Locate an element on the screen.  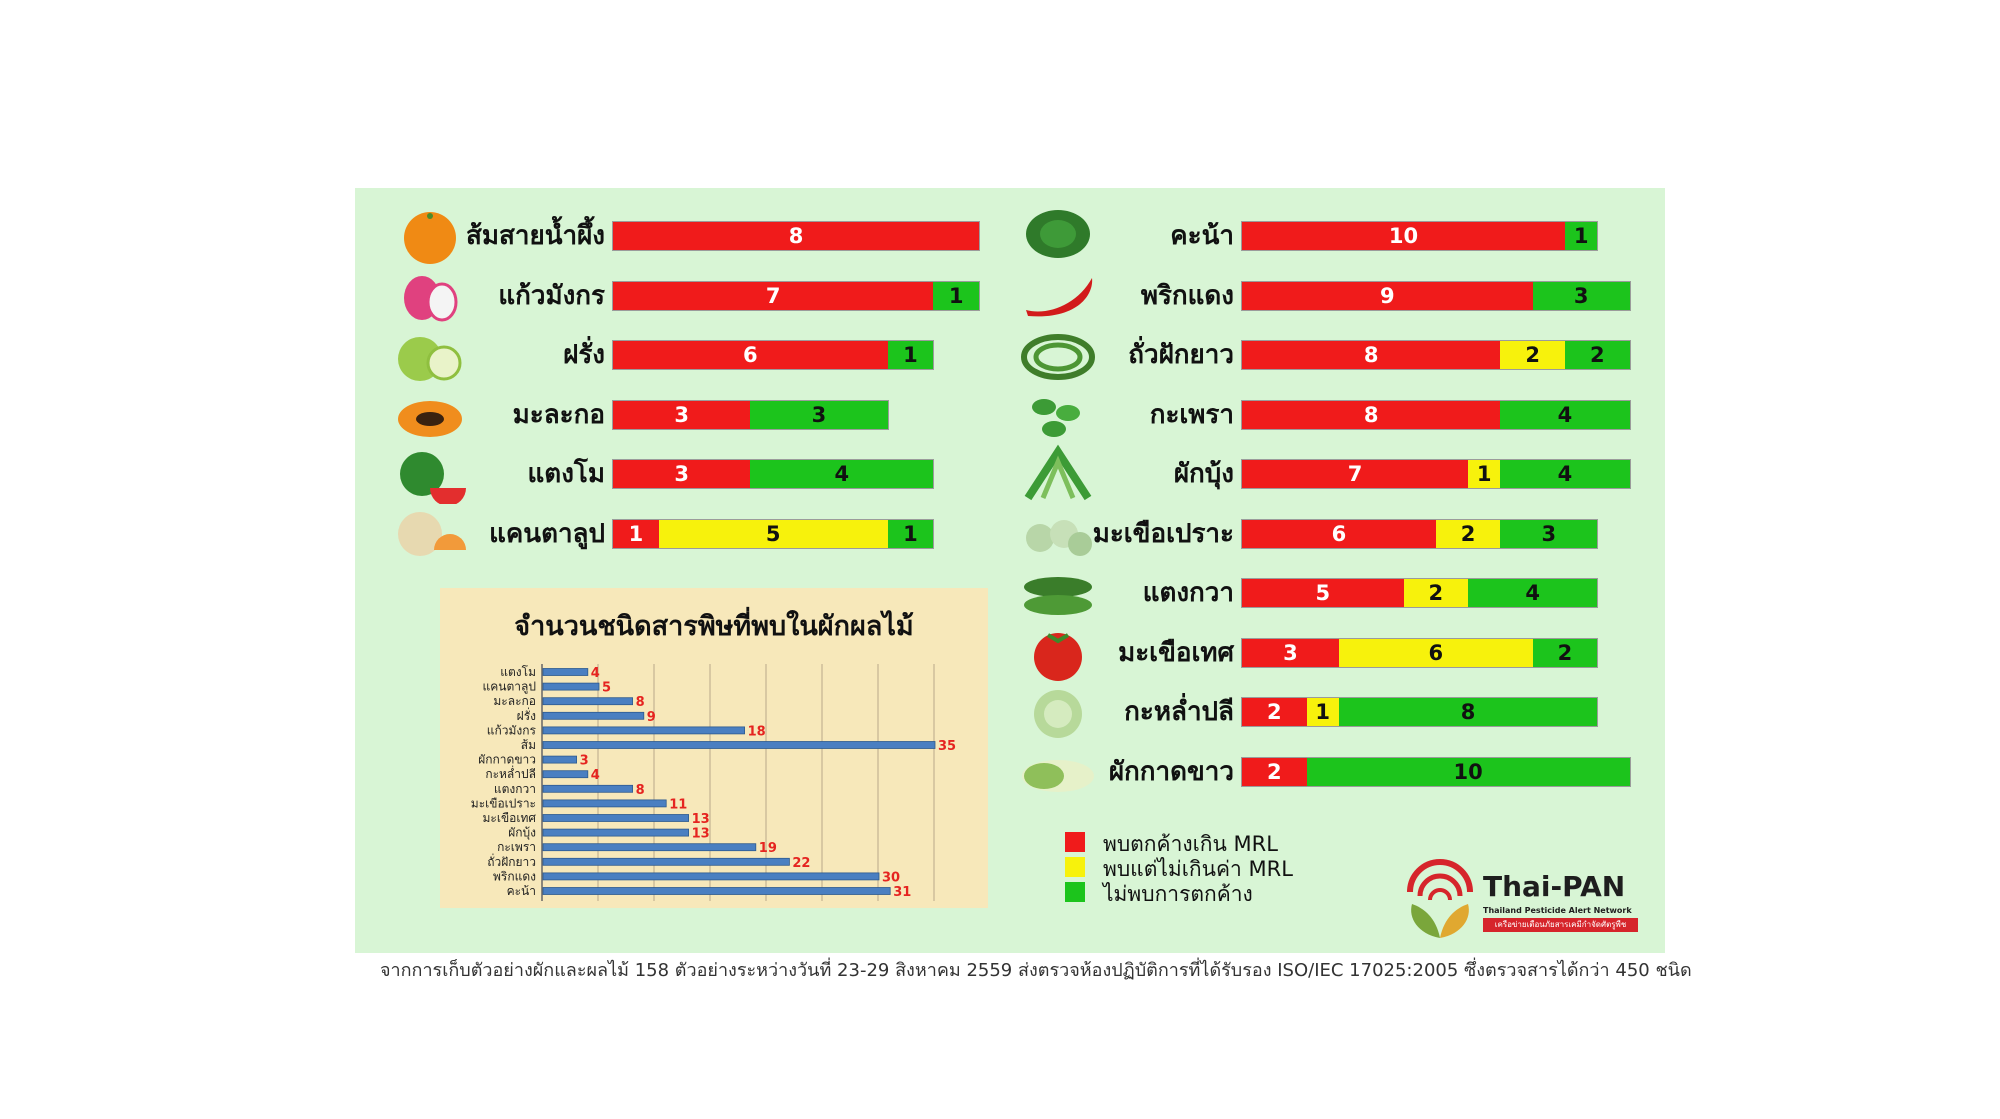
thai-eggplant-icon is located at coordinates (1058, 533).